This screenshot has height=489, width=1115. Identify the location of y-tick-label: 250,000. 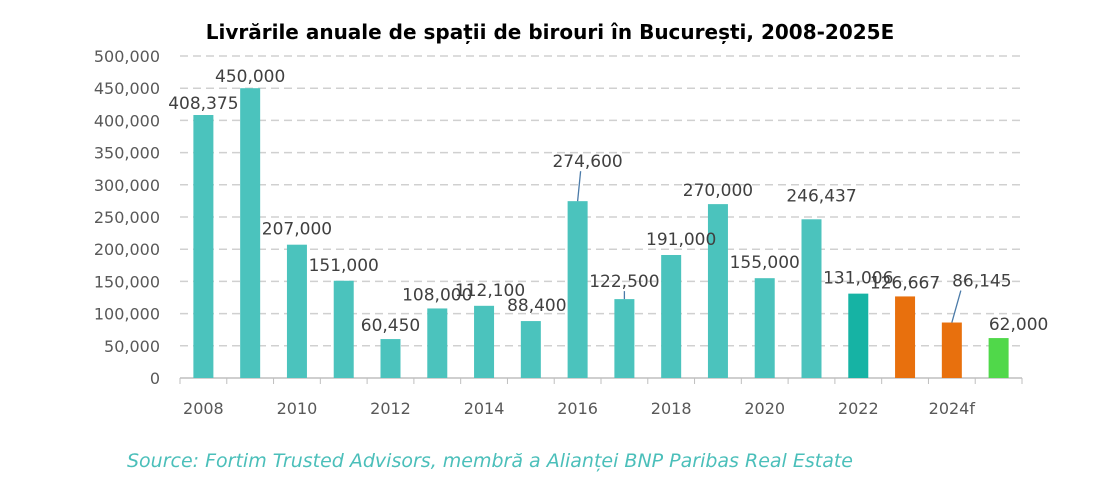
(127, 217).